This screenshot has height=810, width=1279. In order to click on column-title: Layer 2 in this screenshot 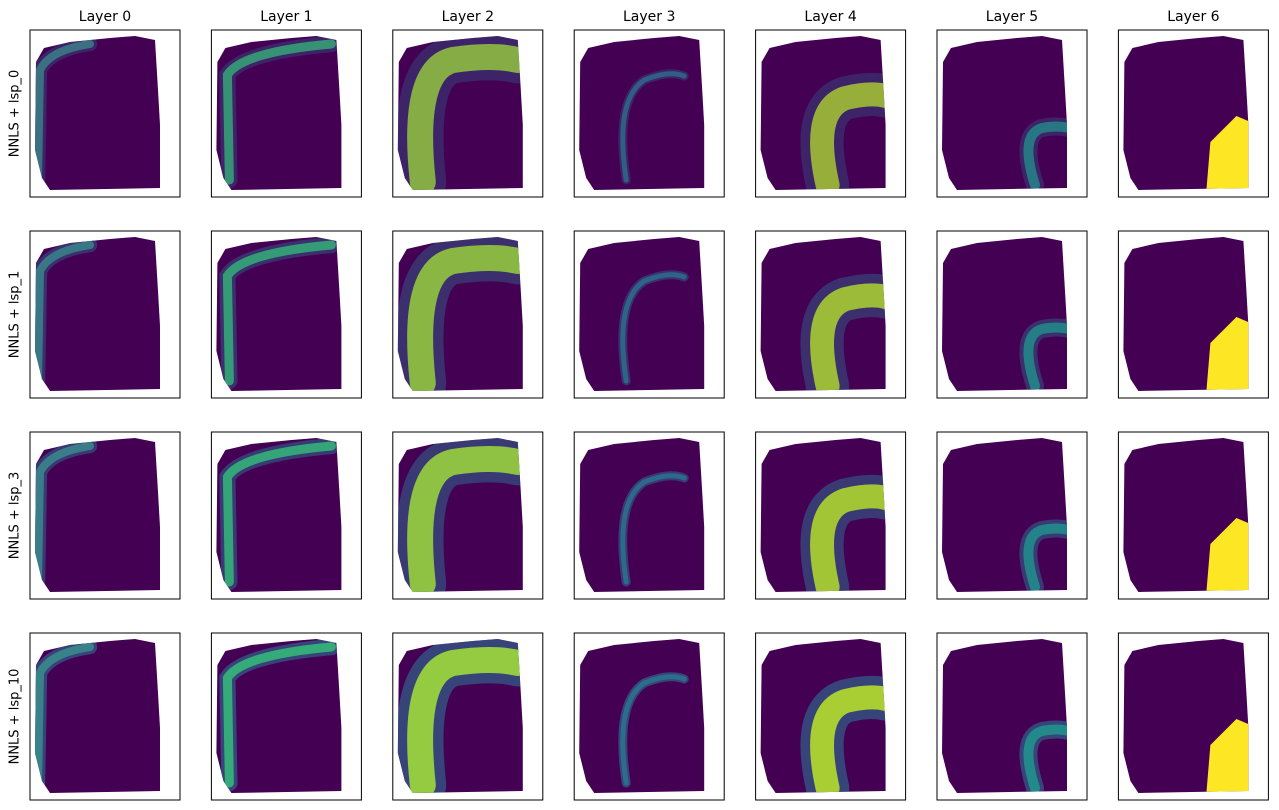, I will do `click(468, 17)`.